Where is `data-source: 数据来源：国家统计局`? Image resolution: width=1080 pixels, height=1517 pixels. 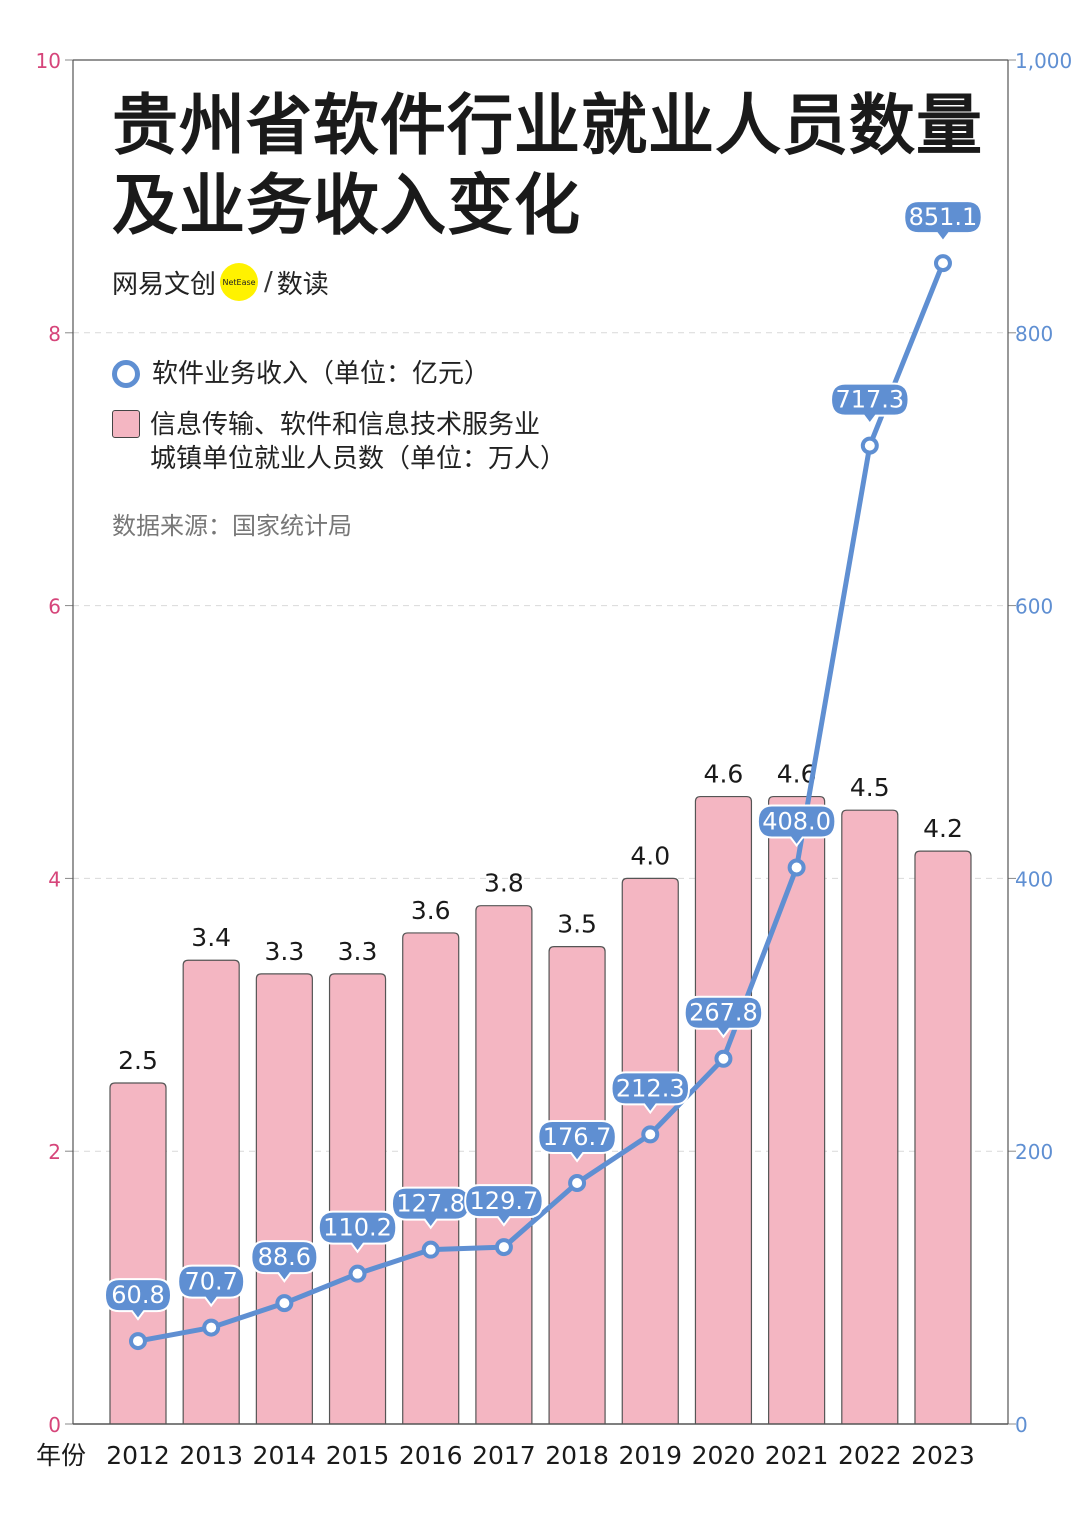 data-source: 数据来源：国家统计局 is located at coordinates (232, 526).